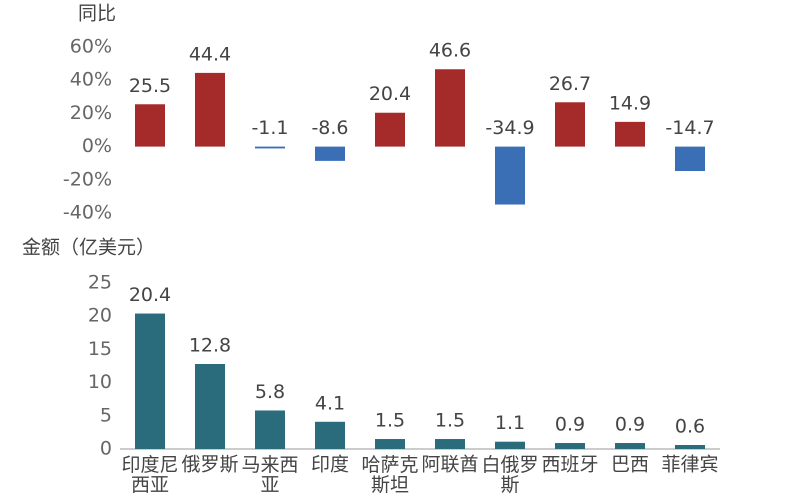 The width and height of the screenshot is (800, 500). Describe the element at coordinates (569, 465) in the screenshot. I see `x-tick-label: 西班牙` at that location.